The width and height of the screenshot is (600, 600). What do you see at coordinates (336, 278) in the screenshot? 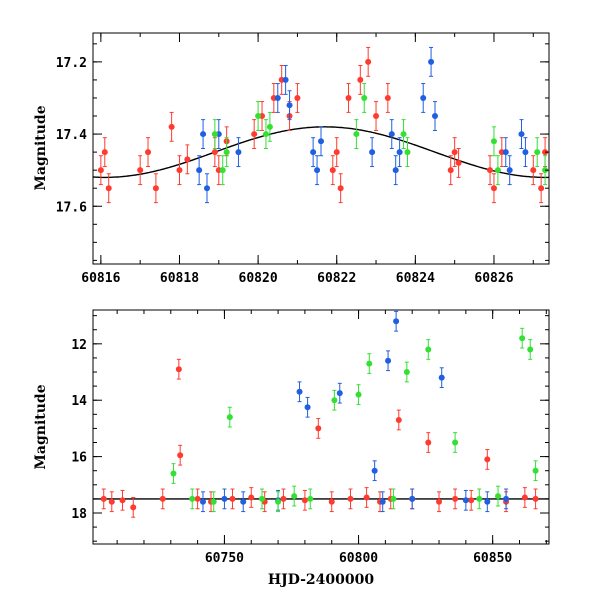
I see `top-x-tick-label: 60822` at bounding box center [336, 278].